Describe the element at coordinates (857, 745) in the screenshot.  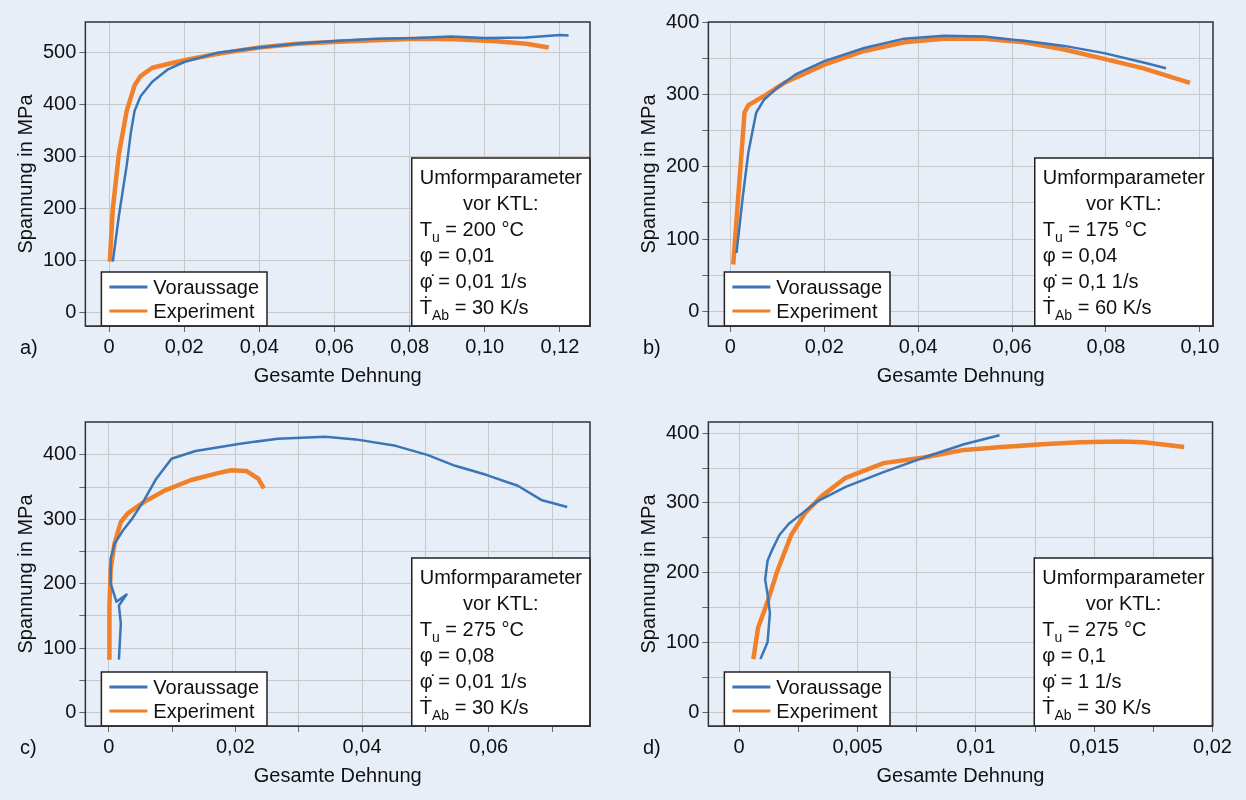
I see `x-tick-label: 0,005` at that location.